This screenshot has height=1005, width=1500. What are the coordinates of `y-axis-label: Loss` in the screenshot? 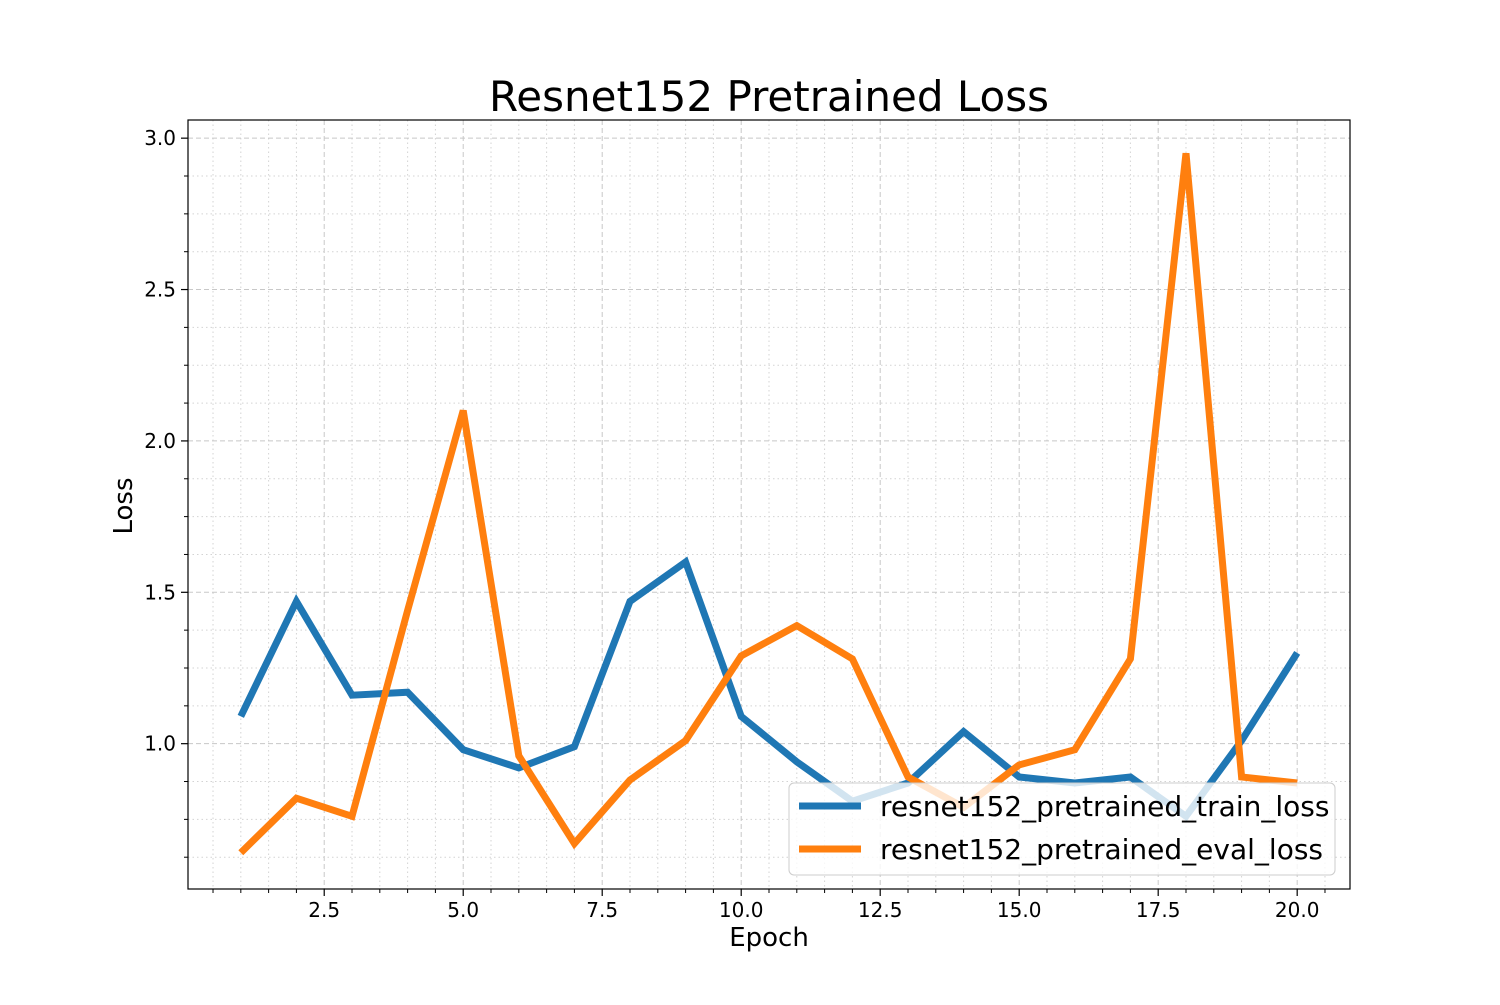 It's located at (124, 505).